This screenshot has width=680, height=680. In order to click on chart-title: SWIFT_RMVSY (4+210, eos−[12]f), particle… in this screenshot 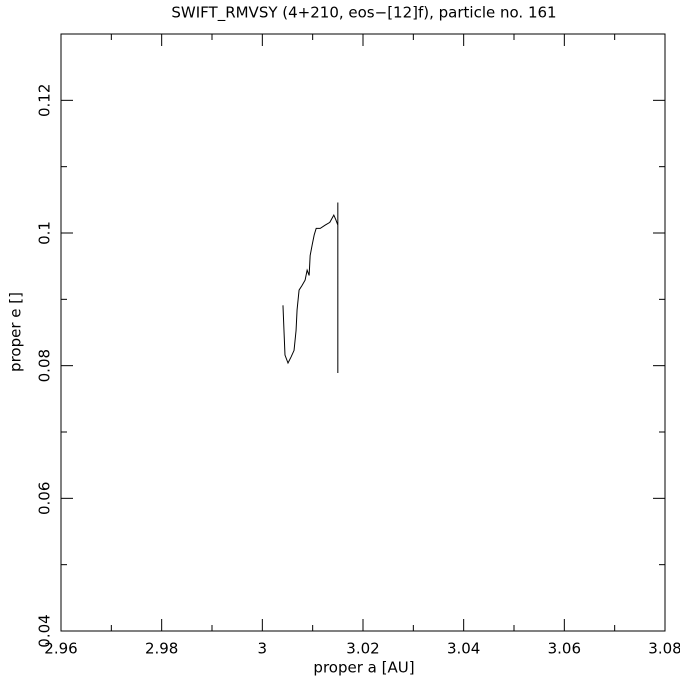, I will do `click(363, 13)`.